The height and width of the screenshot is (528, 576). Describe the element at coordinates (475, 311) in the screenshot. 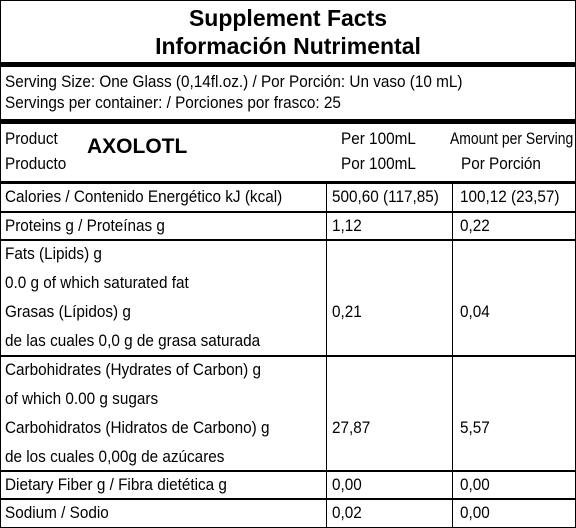

I see `row-value-serving: 0,04` at that location.